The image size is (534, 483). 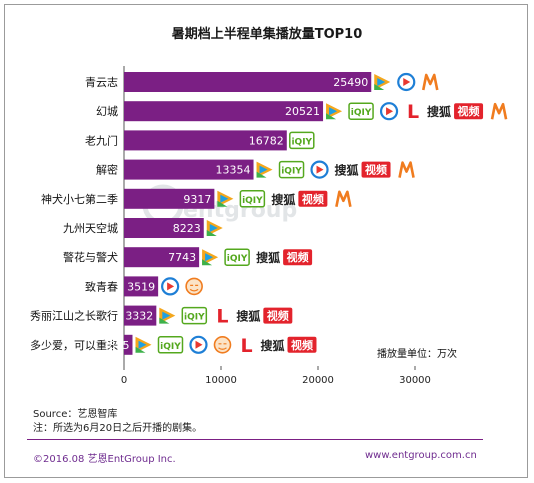 I want to click on data-label: 13354, so click(x=233, y=170).